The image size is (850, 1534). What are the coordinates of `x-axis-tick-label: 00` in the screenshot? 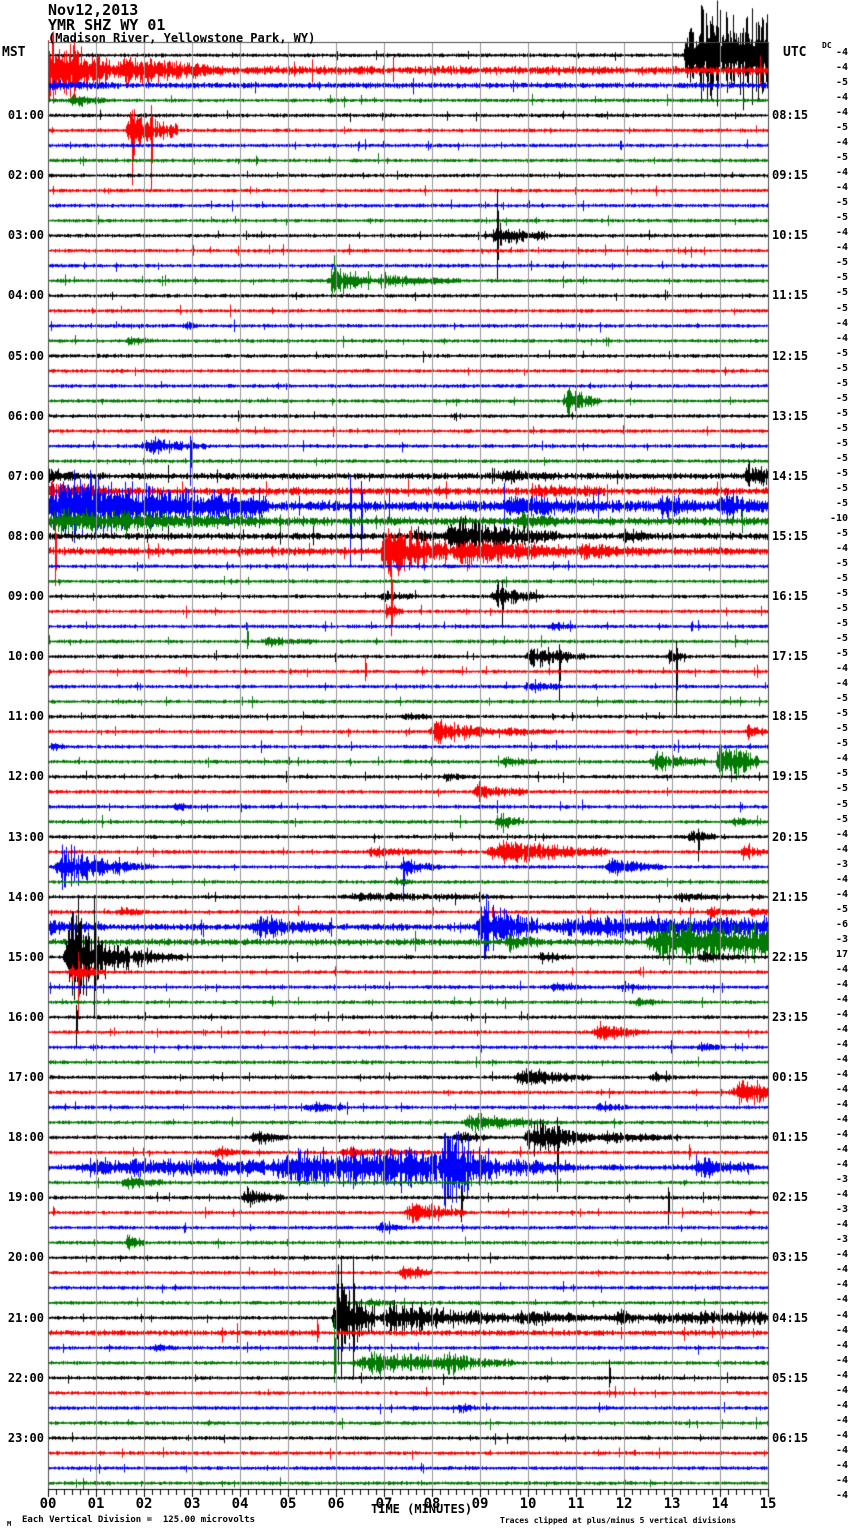 It's located at (48, 1504).